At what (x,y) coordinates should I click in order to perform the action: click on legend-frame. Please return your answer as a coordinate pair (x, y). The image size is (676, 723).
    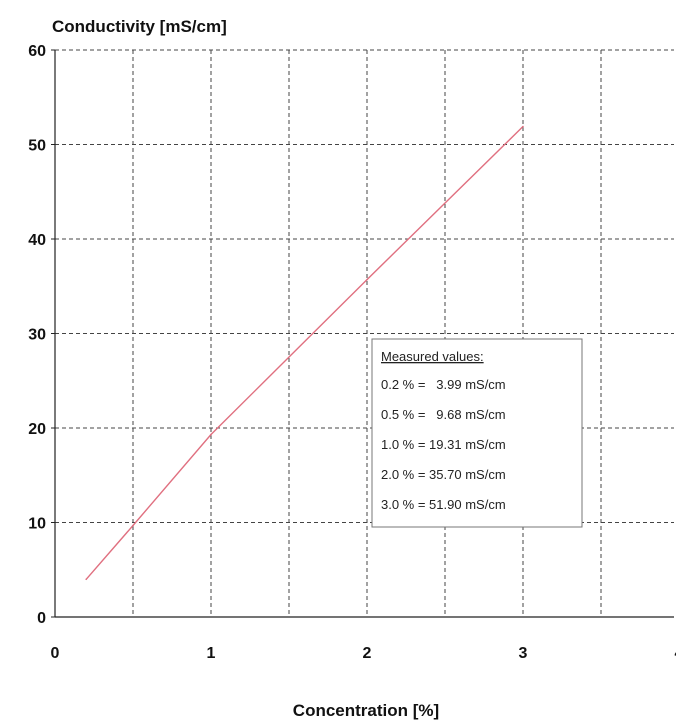
    Looking at the image, I should click on (477, 433).